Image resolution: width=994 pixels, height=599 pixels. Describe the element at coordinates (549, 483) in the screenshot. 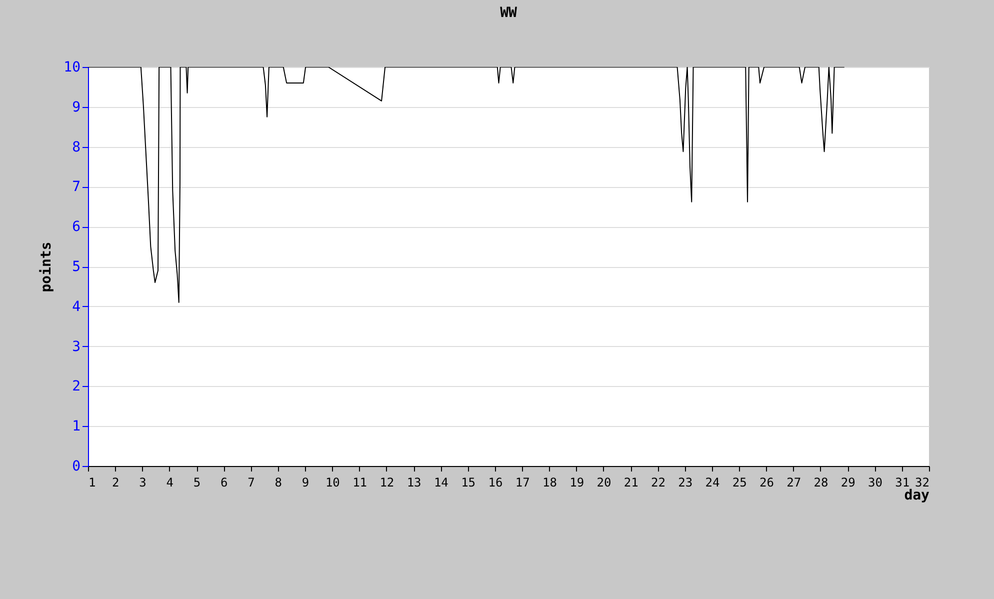

I see `x-tick-label: 18` at that location.